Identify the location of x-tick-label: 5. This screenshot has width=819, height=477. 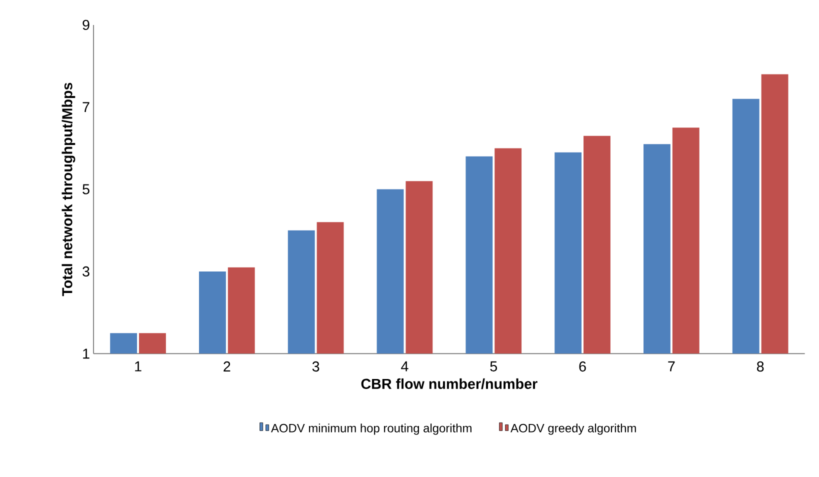
(494, 366).